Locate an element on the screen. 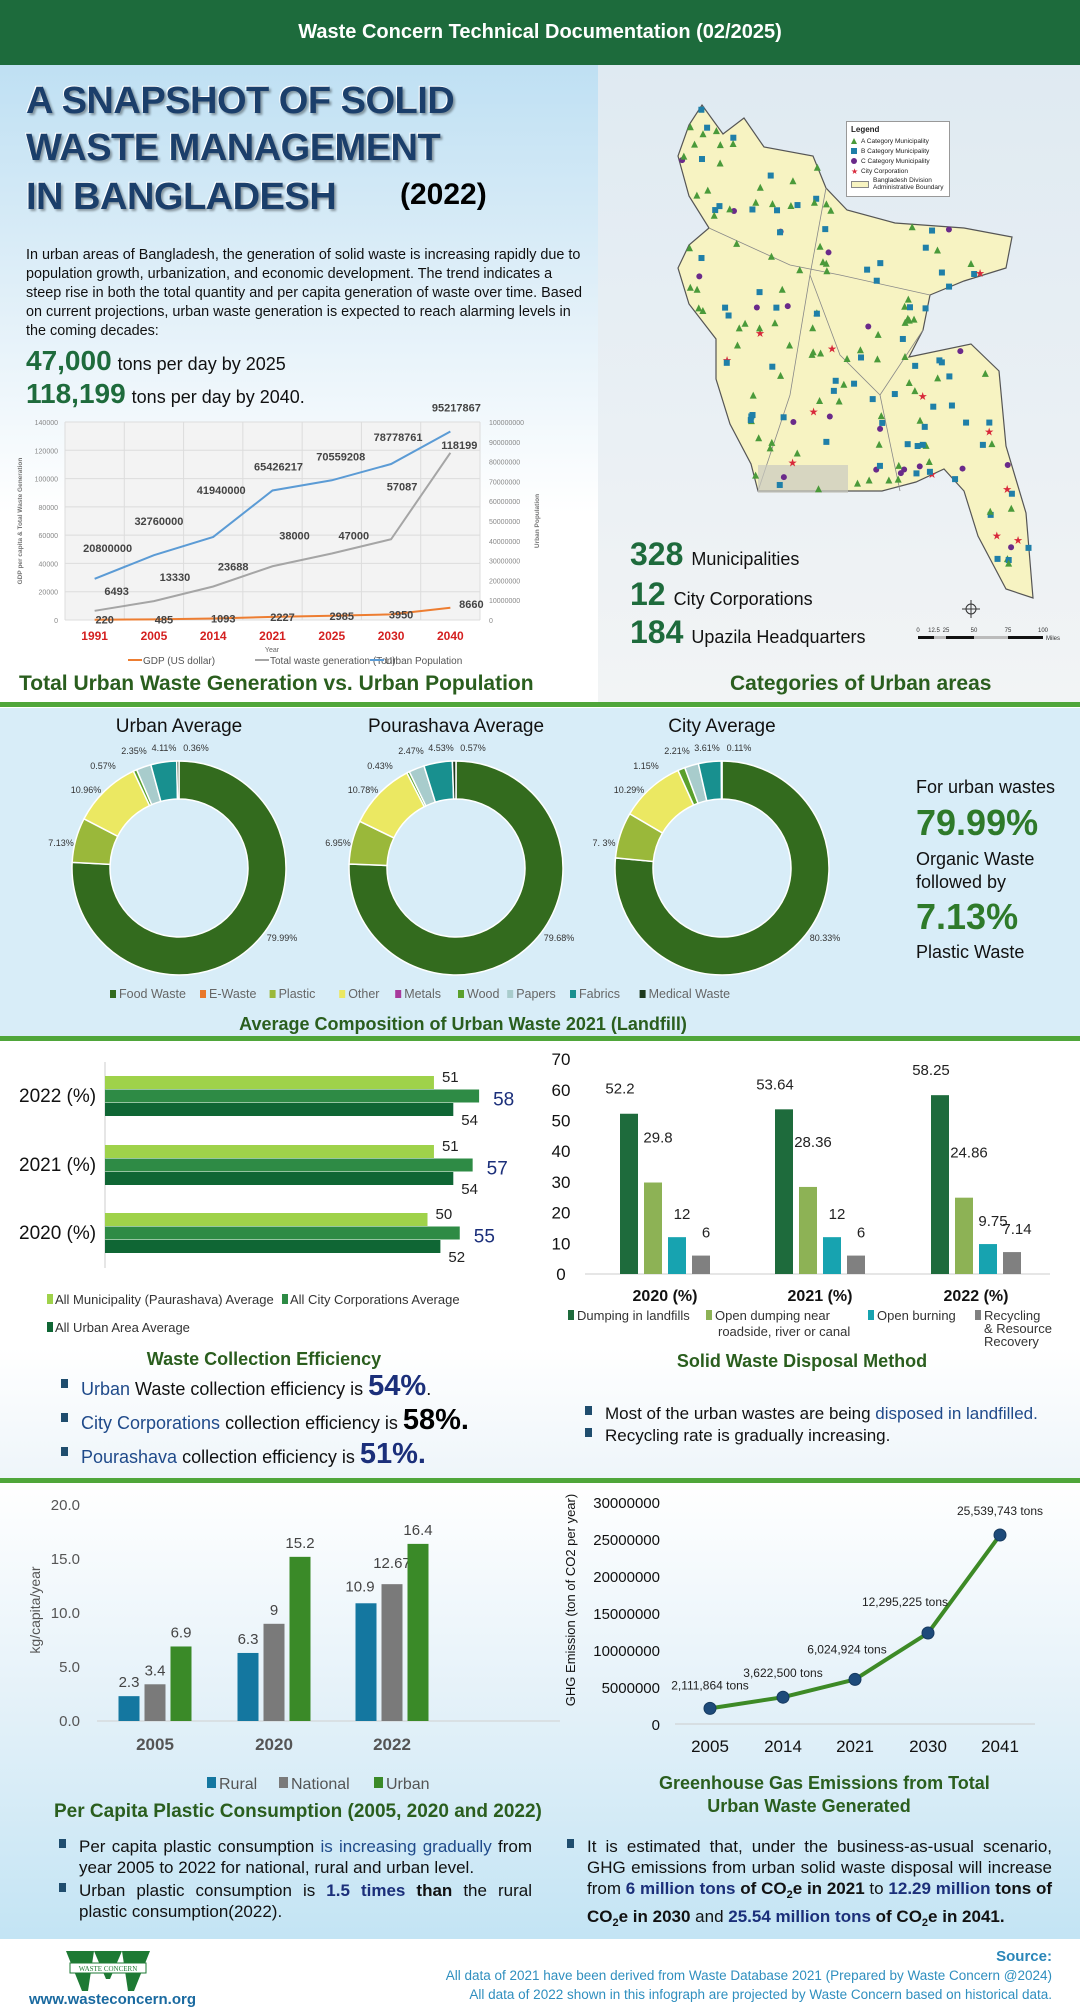  projection-2025: 47,000 tons per day by 2025 is located at coordinates (156, 361).